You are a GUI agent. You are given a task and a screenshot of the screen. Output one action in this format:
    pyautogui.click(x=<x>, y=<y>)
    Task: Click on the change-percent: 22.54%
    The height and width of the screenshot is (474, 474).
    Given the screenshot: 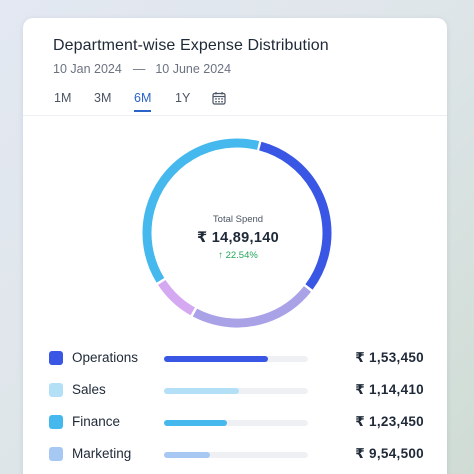 What is the action you would take?
    pyautogui.click(x=241, y=255)
    